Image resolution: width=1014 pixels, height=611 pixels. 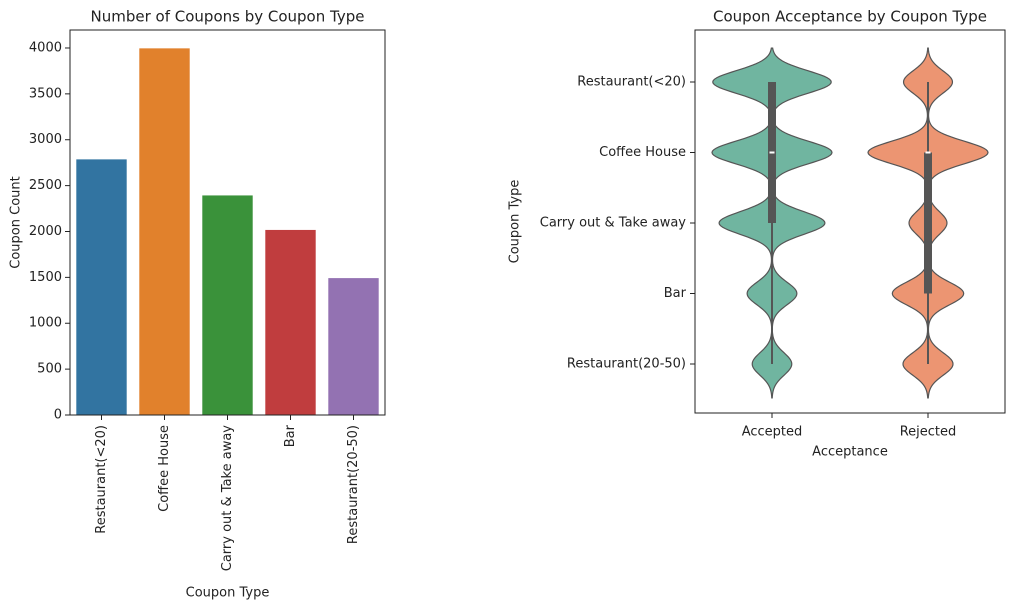 What do you see at coordinates (164, 468) in the screenshot?
I see `x-tick-label: Coffee House` at bounding box center [164, 468].